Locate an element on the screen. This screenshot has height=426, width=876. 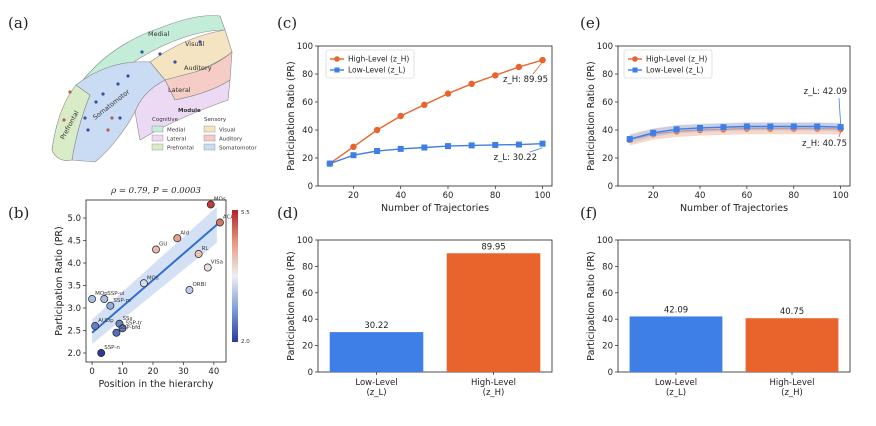
y-tick-label: 4.0 is located at coordinates (74, 264).